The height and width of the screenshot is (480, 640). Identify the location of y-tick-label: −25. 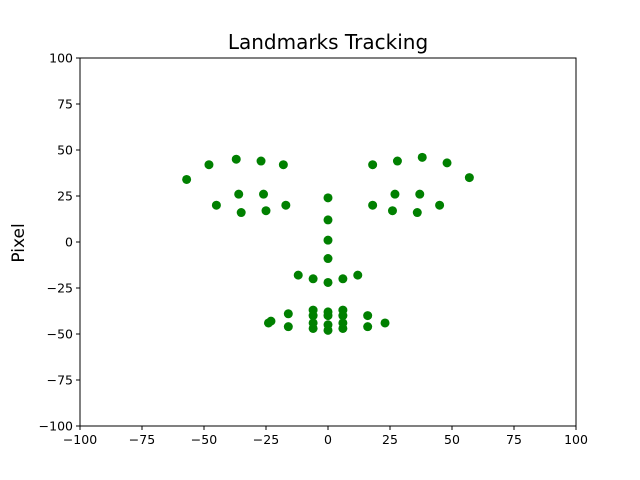
(60, 288).